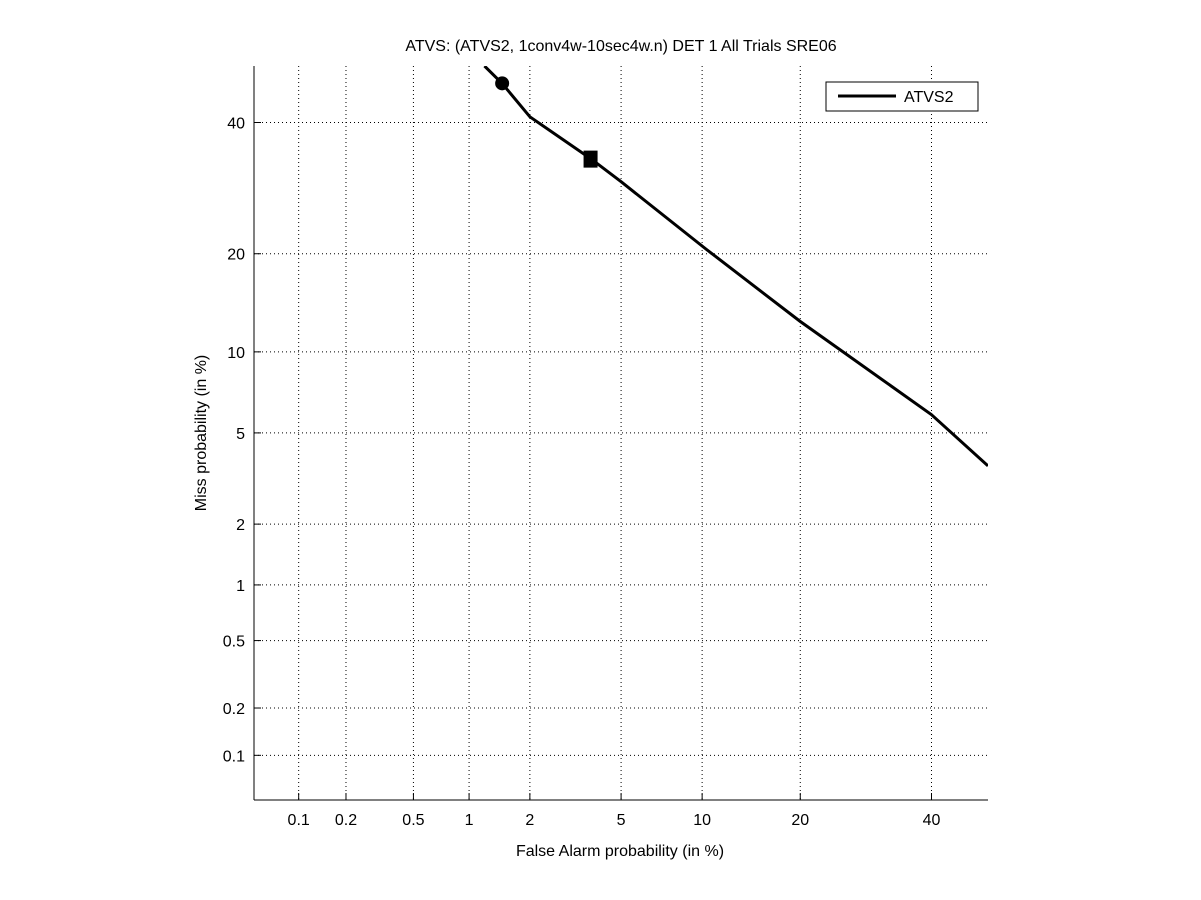 This screenshot has height=900, width=1201. Describe the element at coordinates (929, 97) in the screenshot. I see `legend-label-atvs2: ATVS2` at that location.